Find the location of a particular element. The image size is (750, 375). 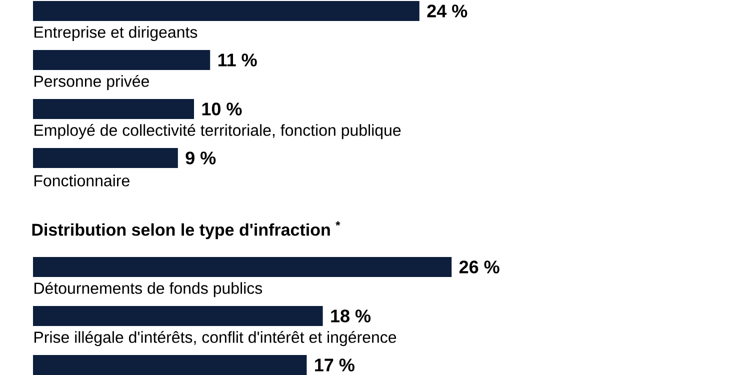

data-label: 24 % is located at coordinates (447, 11).